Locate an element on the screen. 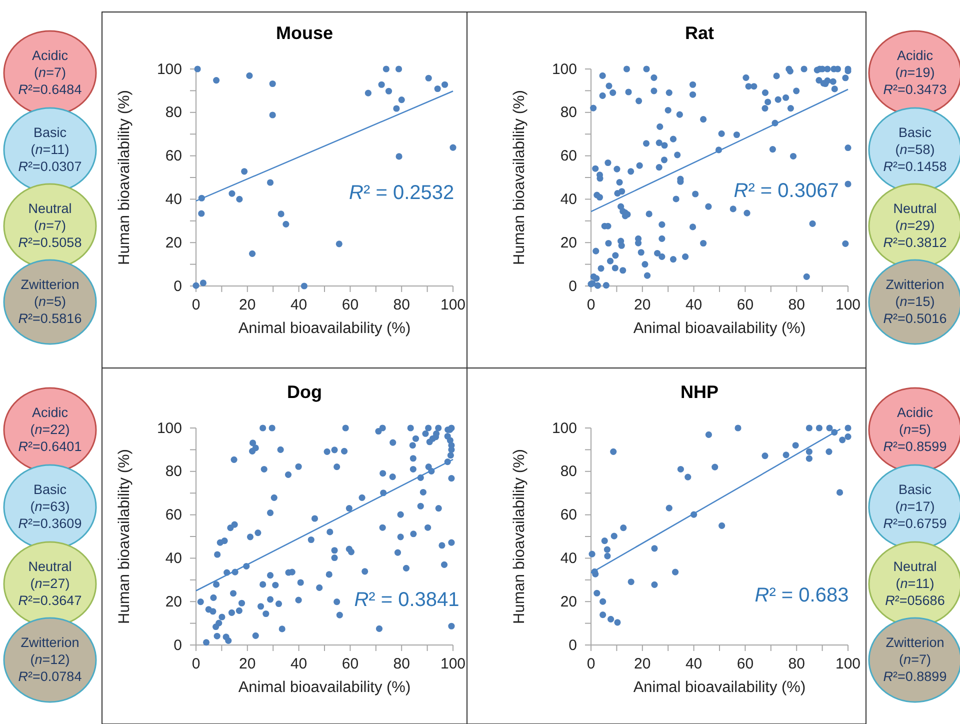 The width and height of the screenshot is (960, 724). text: Neutral (n=27) R²=0.3647 is located at coordinates (50, 583).